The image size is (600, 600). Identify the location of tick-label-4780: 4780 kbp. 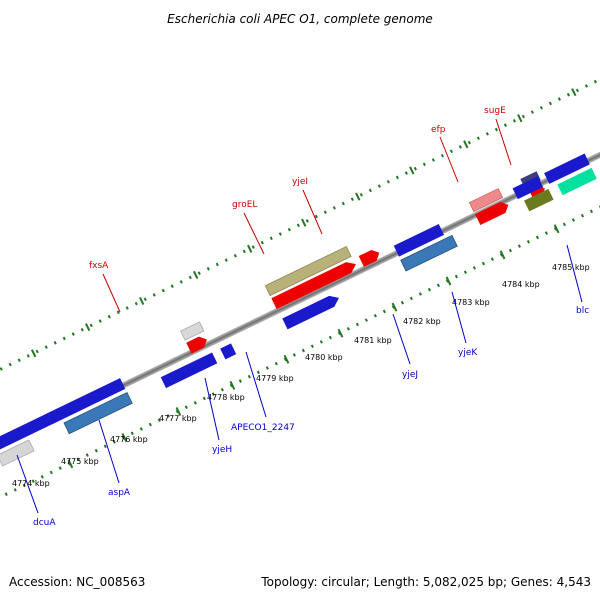
(324, 357).